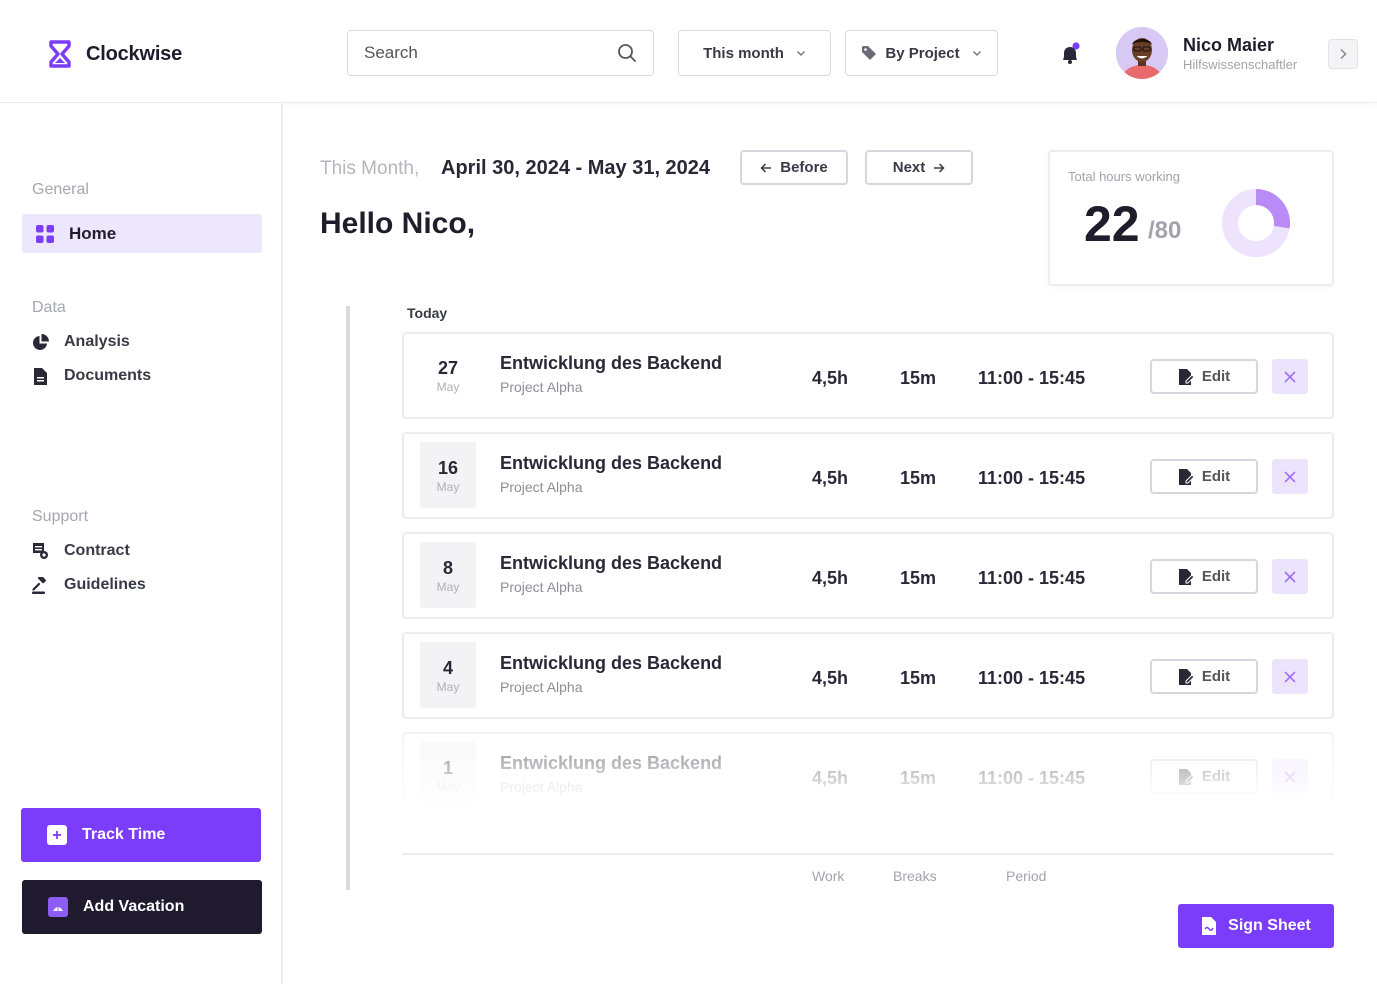  What do you see at coordinates (348, 598) in the screenshot?
I see `timeline-line` at bounding box center [348, 598].